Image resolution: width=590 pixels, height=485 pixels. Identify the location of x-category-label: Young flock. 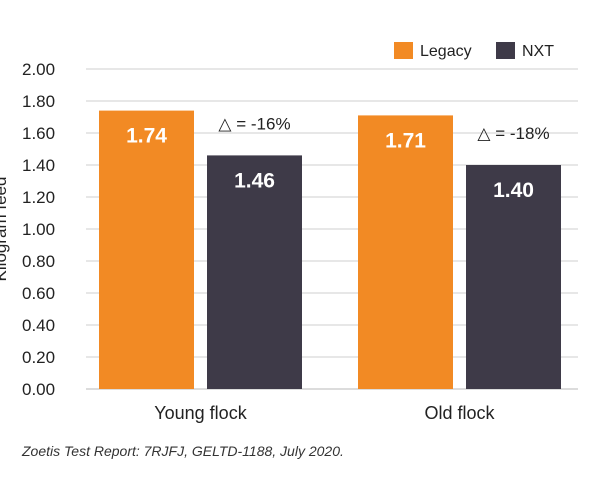
(200, 413).